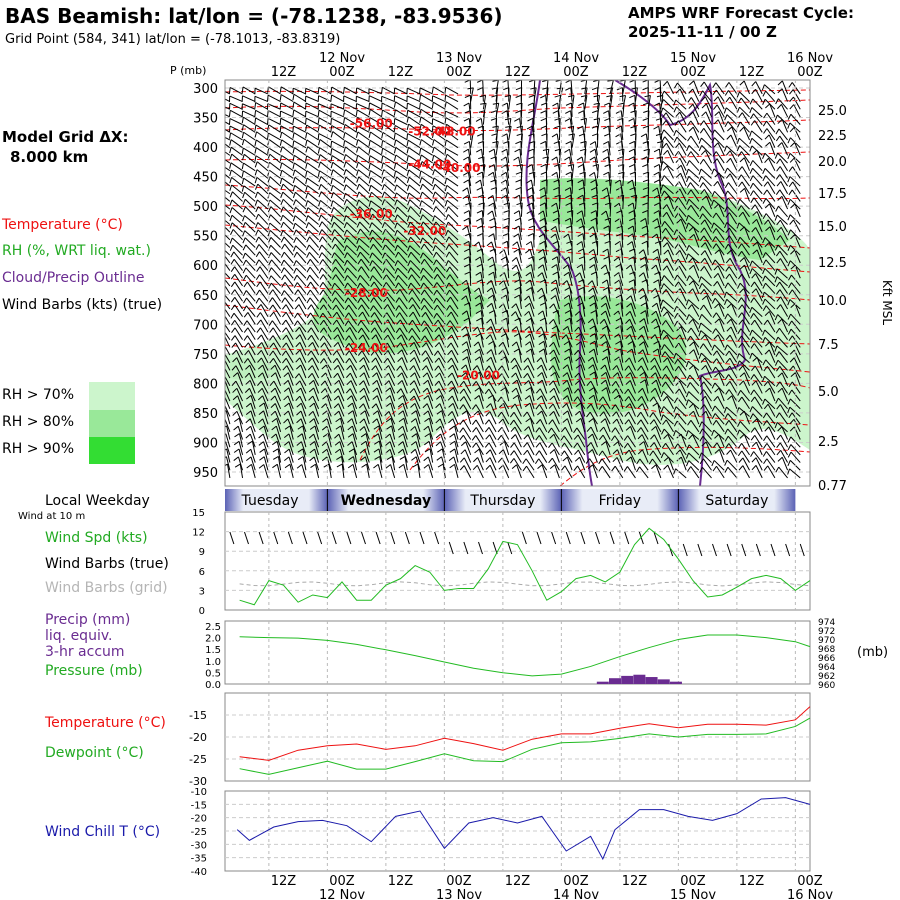 The width and height of the screenshot is (900, 900). Describe the element at coordinates (199, 805) in the screenshot. I see `windchill-tick: -15` at that location.